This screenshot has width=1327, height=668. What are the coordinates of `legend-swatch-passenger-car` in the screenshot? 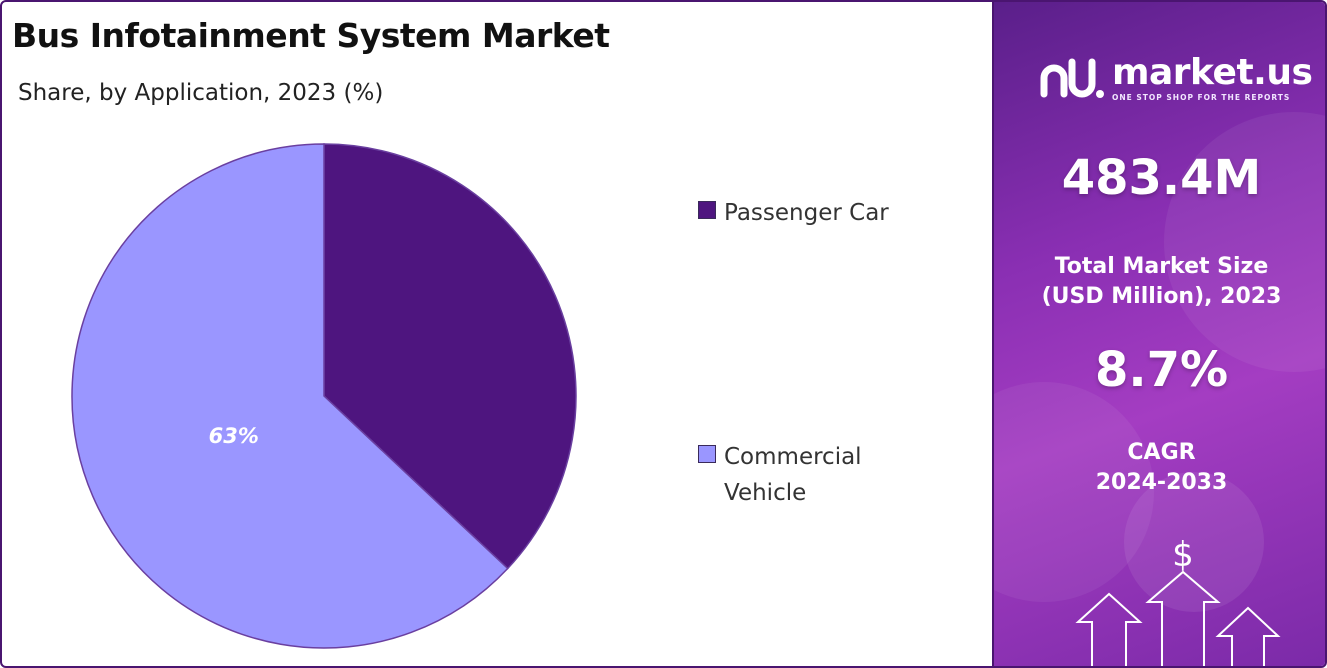 It's located at (707, 210).